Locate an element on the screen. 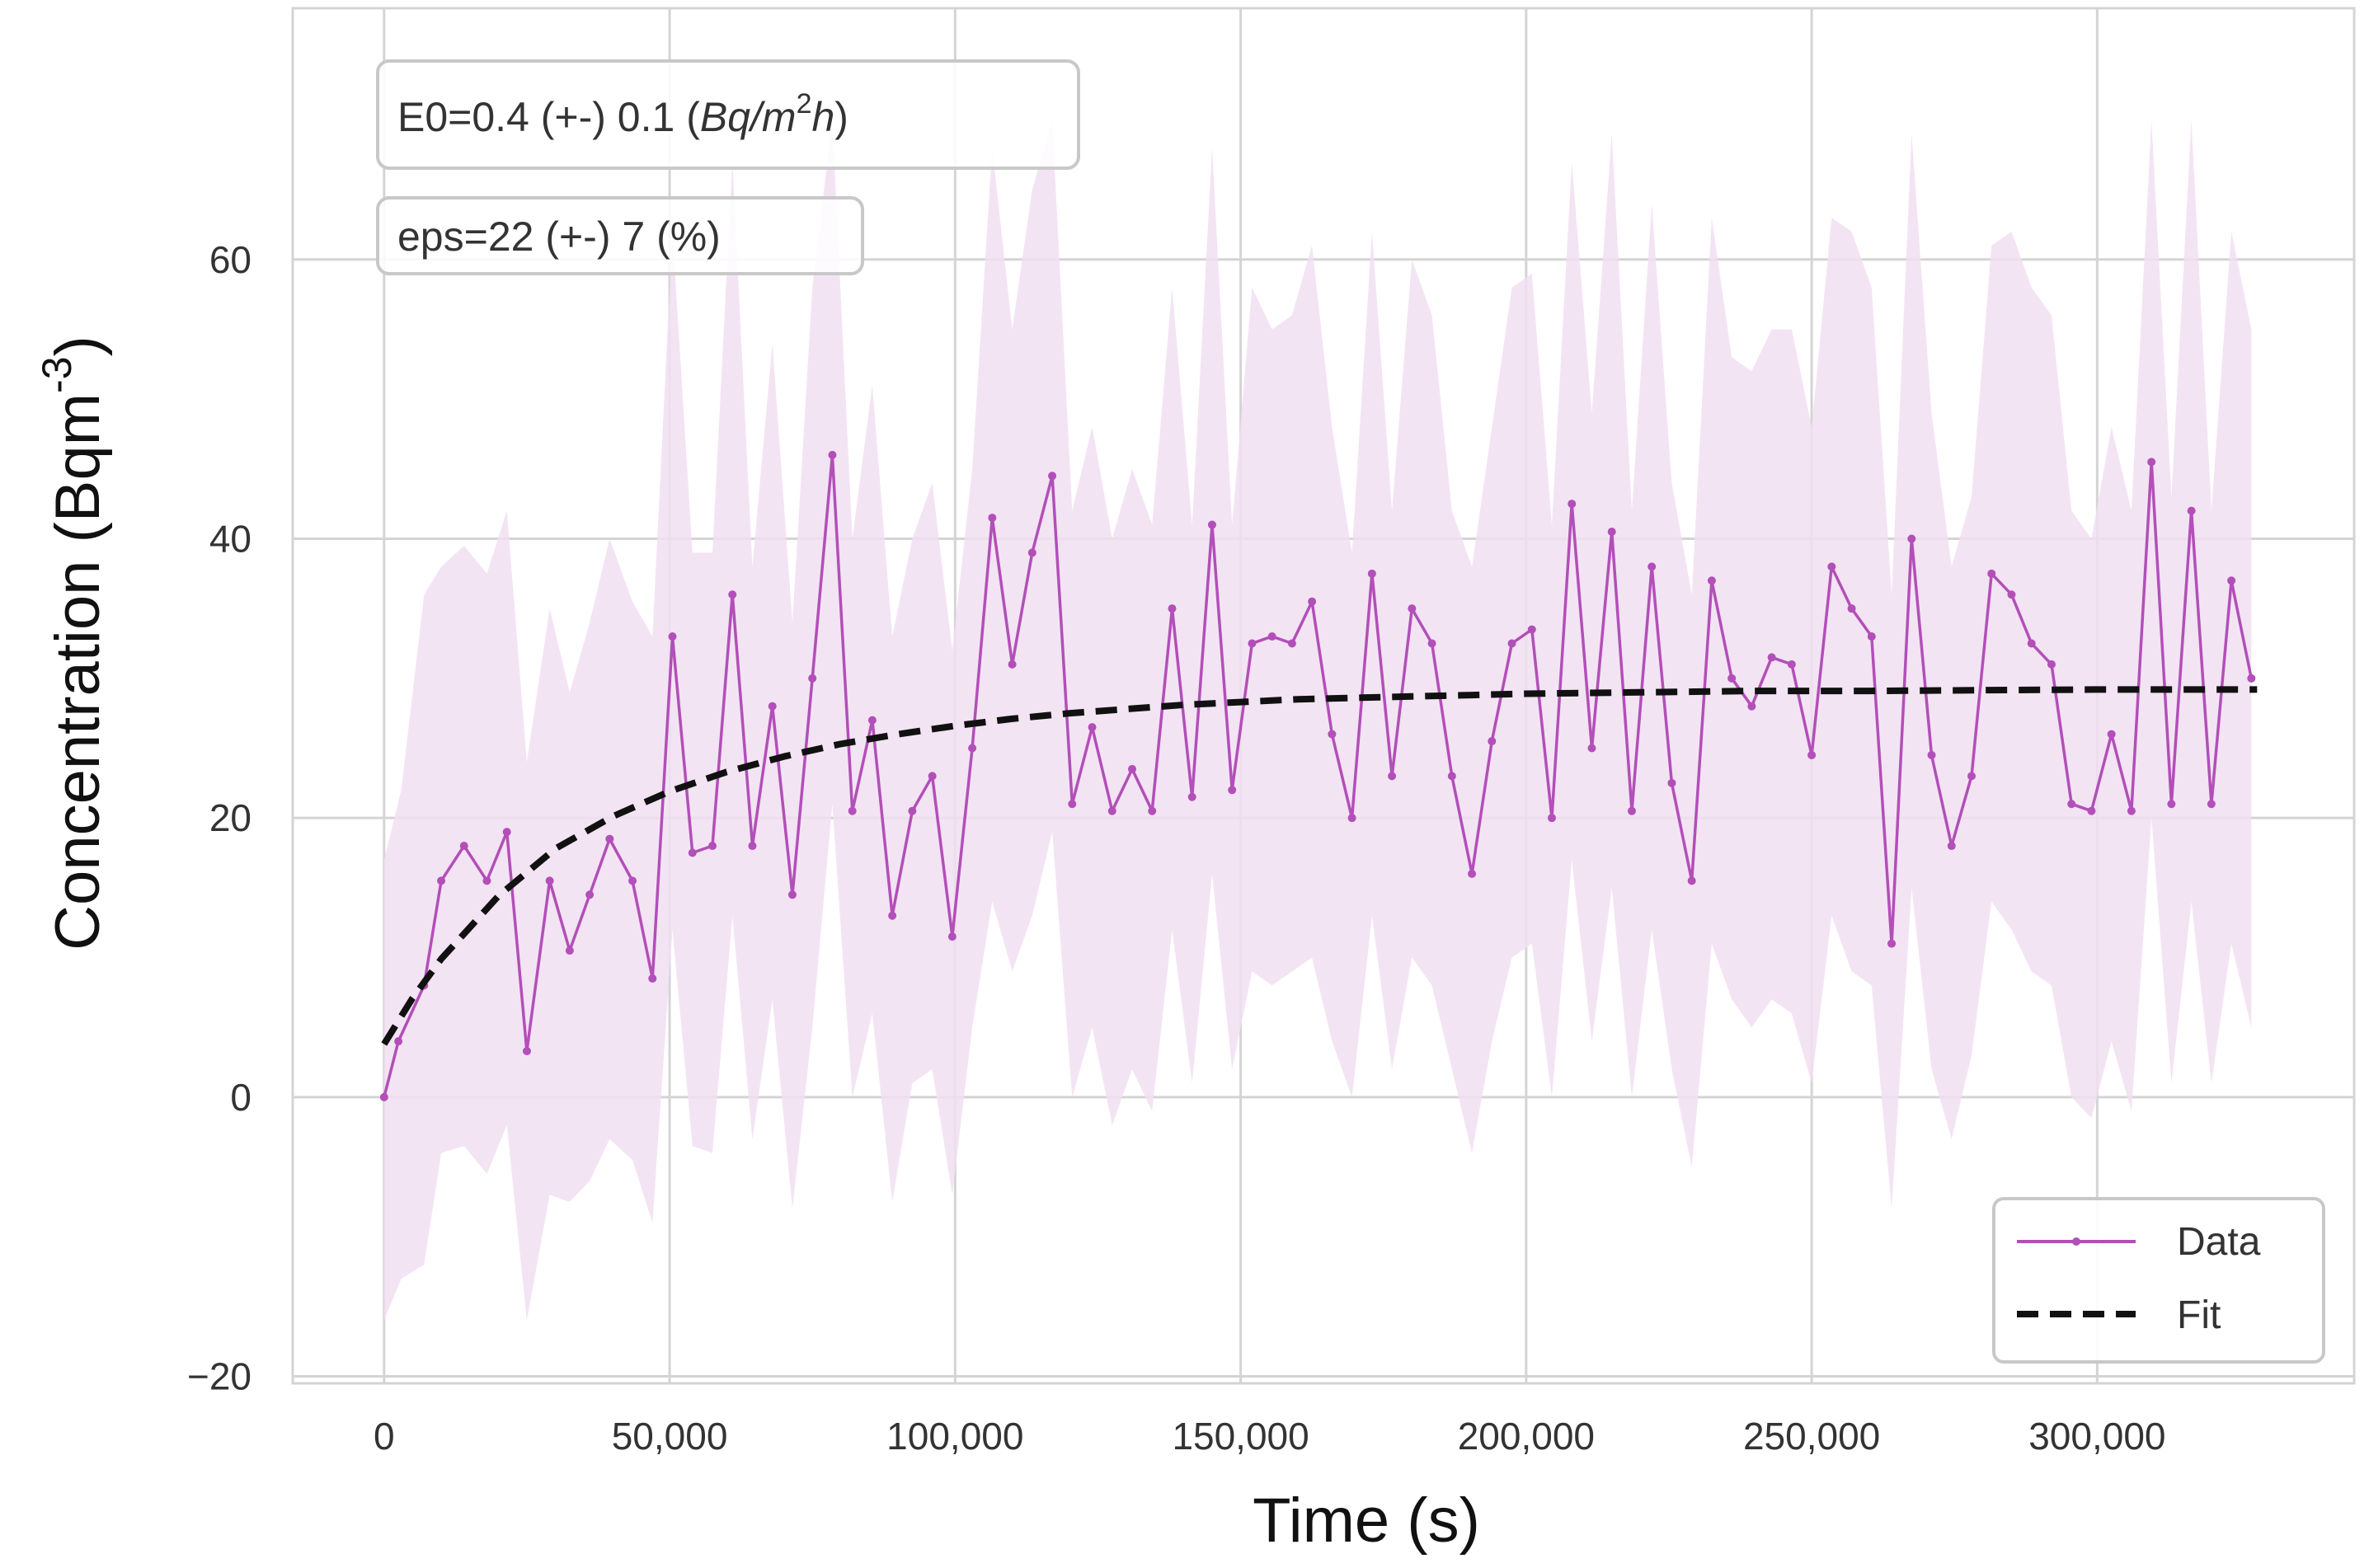 The image size is (2369, 1568). legend: Data Fit is located at coordinates (2159, 1280).